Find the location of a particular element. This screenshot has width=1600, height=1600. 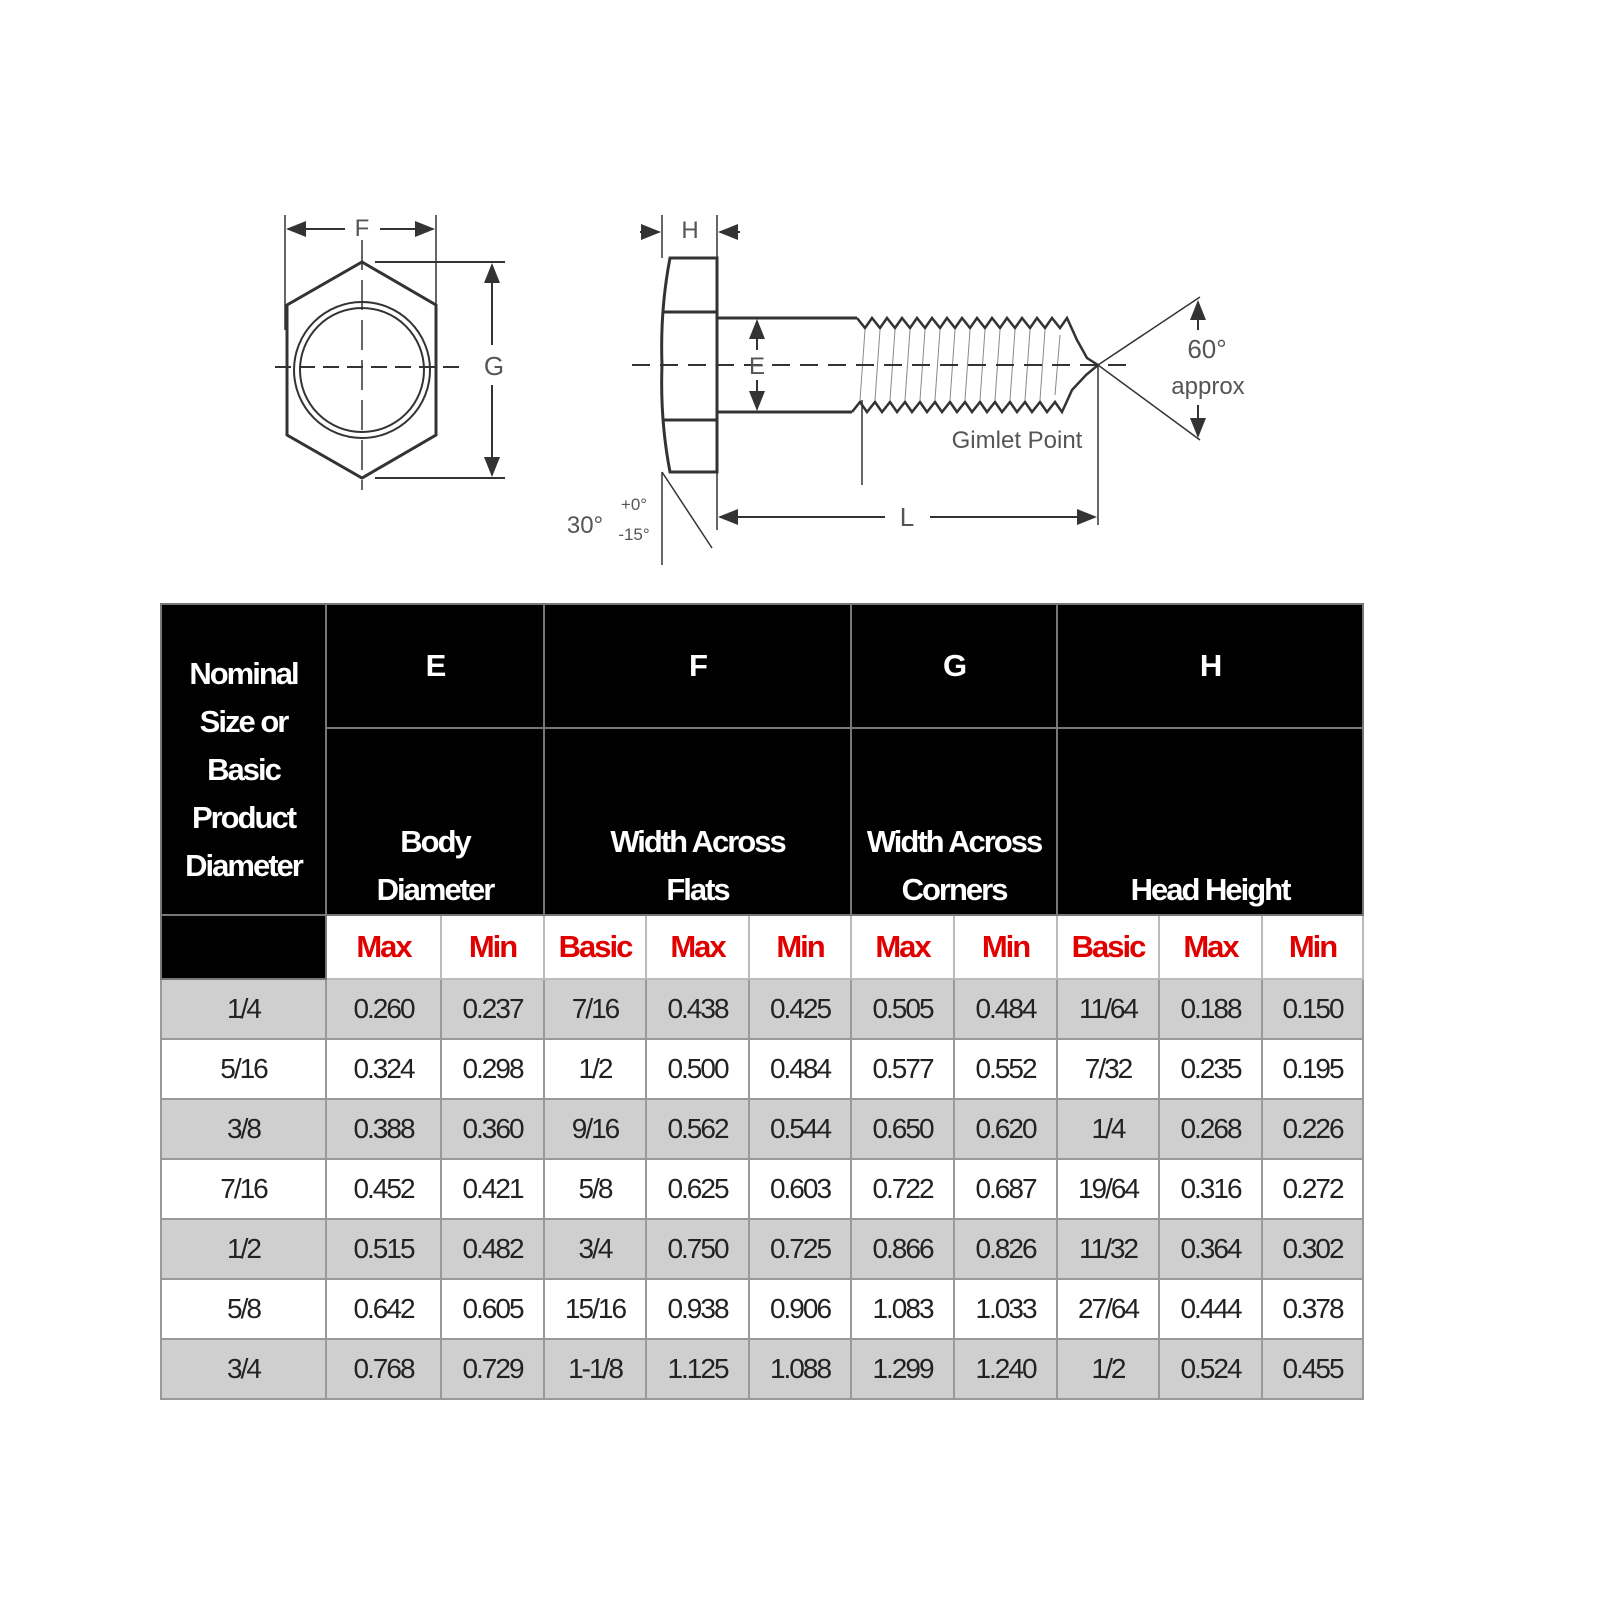

value-cell: 0.750 is located at coordinates (697, 1249).